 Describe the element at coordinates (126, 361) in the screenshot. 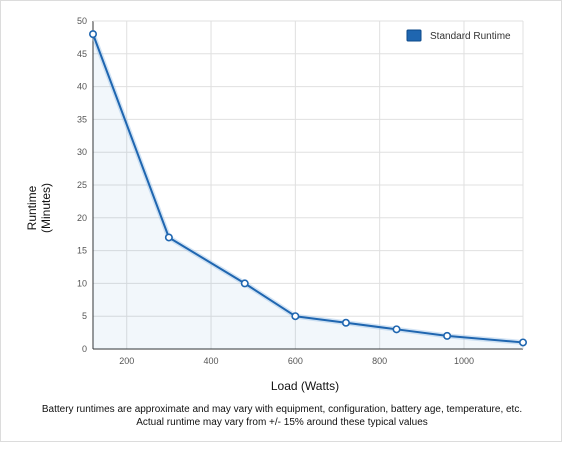

I see `x-tick-label: 200` at that location.